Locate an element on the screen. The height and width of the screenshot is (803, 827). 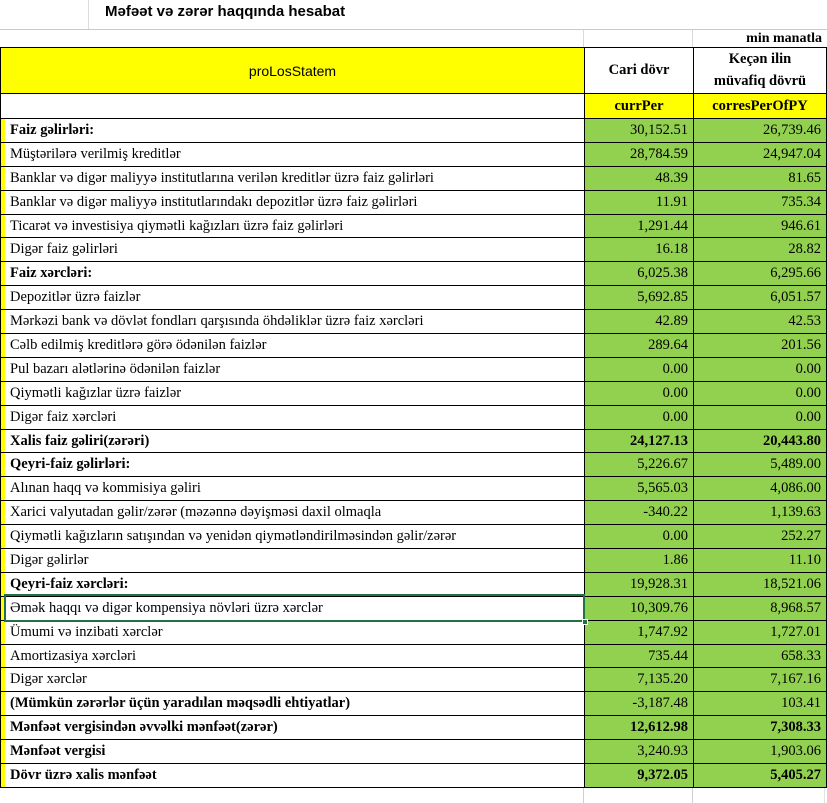
col-header-prior-period: Keçən ilin müvafiq dövrü is located at coordinates (759, 70).